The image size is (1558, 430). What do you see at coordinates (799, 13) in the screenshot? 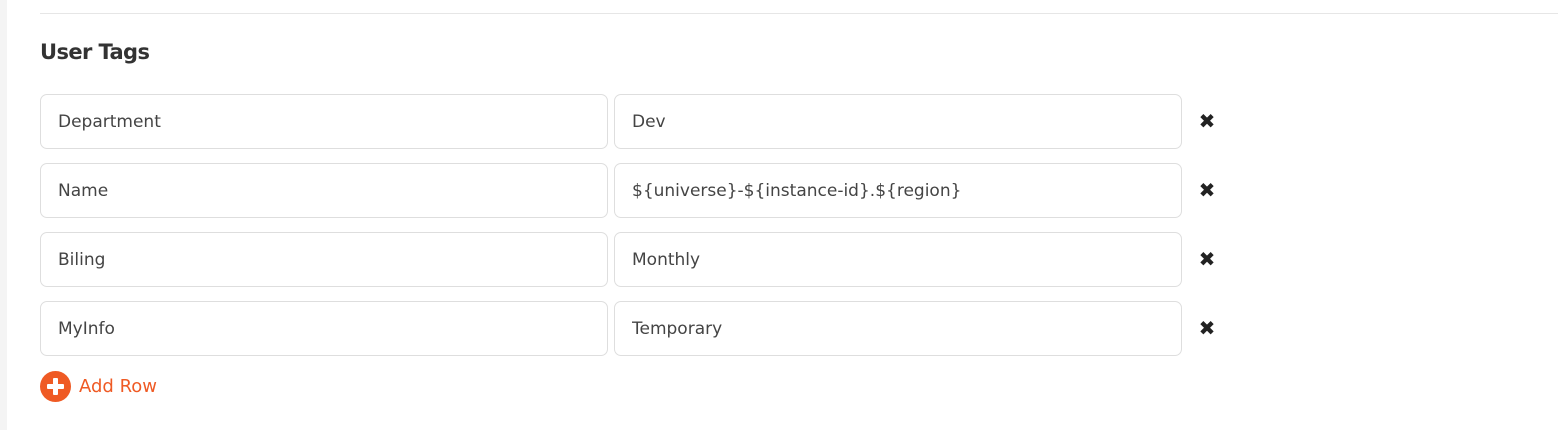
I see `divider` at bounding box center [799, 13].